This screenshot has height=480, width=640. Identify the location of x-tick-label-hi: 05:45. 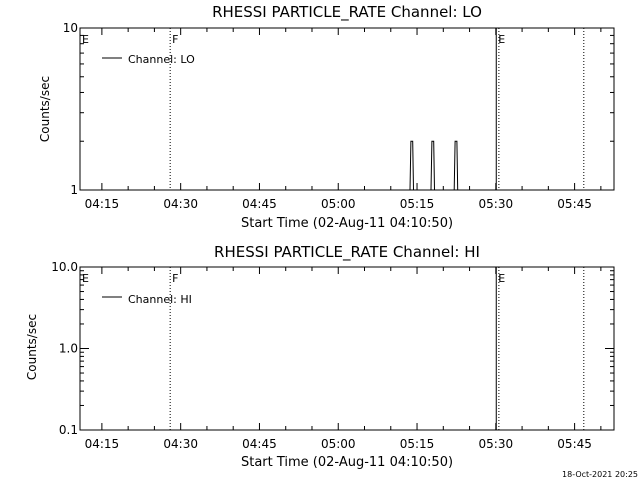
(574, 444).